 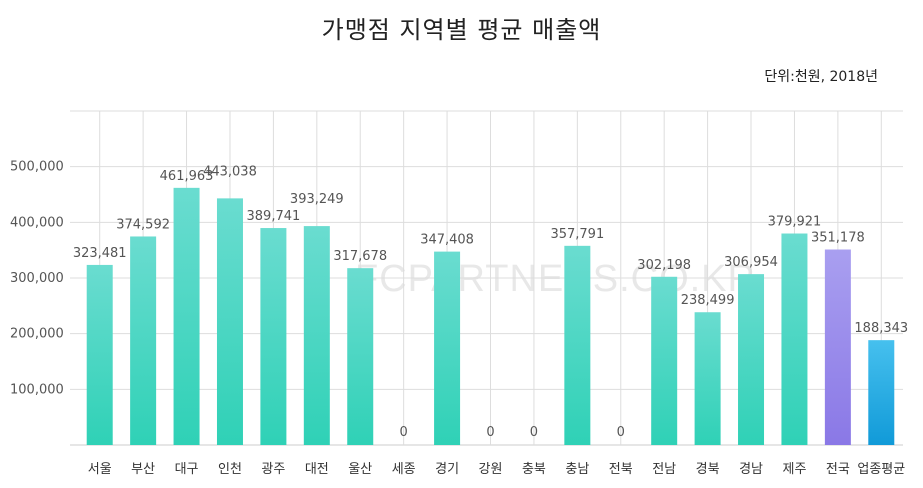 What do you see at coordinates (838, 238) in the screenshot?
I see `data-label: 351,178` at bounding box center [838, 238].